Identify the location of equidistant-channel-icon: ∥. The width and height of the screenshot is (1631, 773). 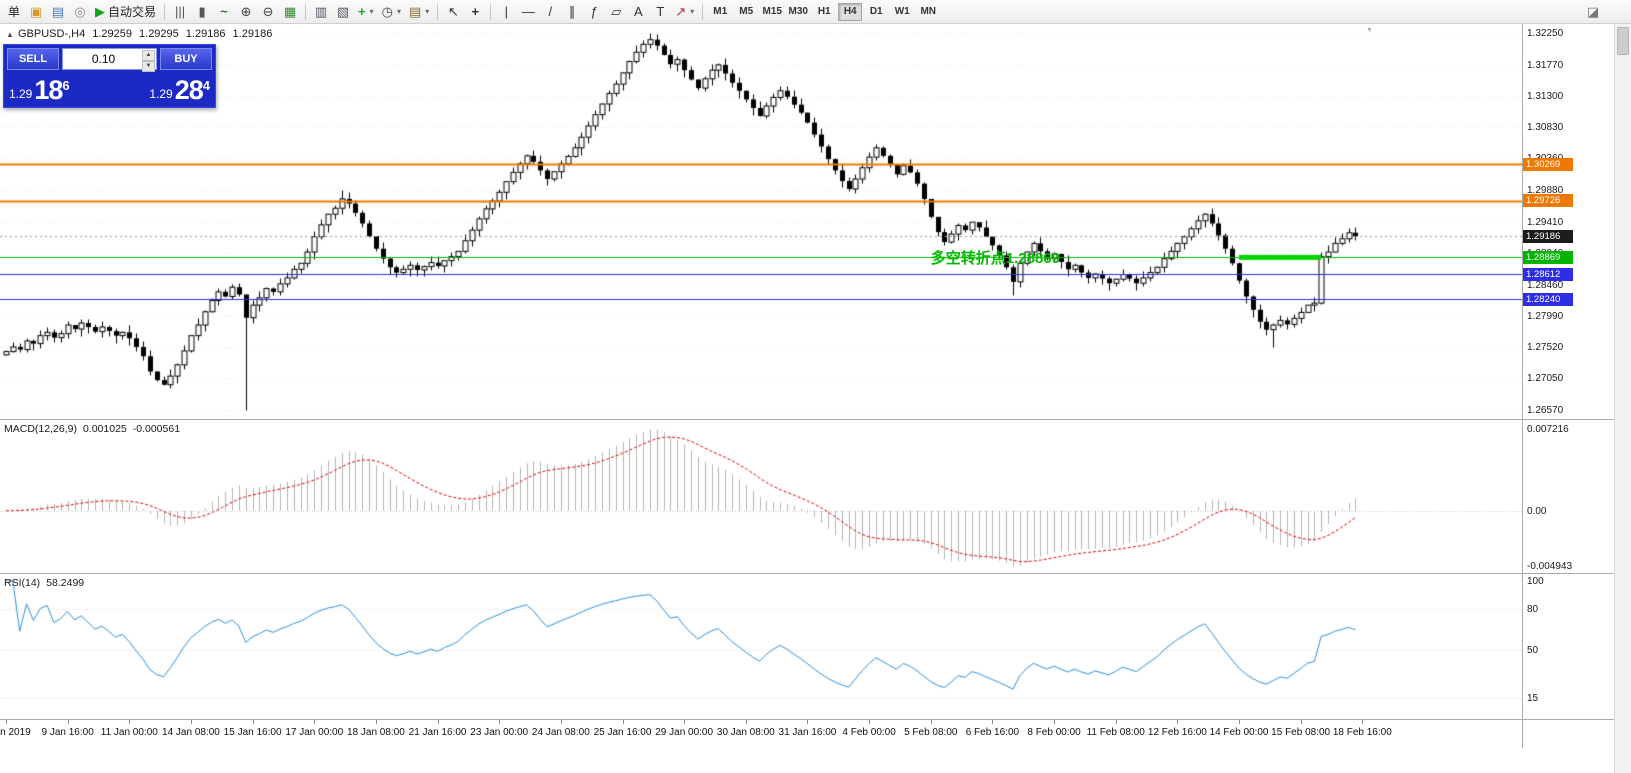
(572, 11).